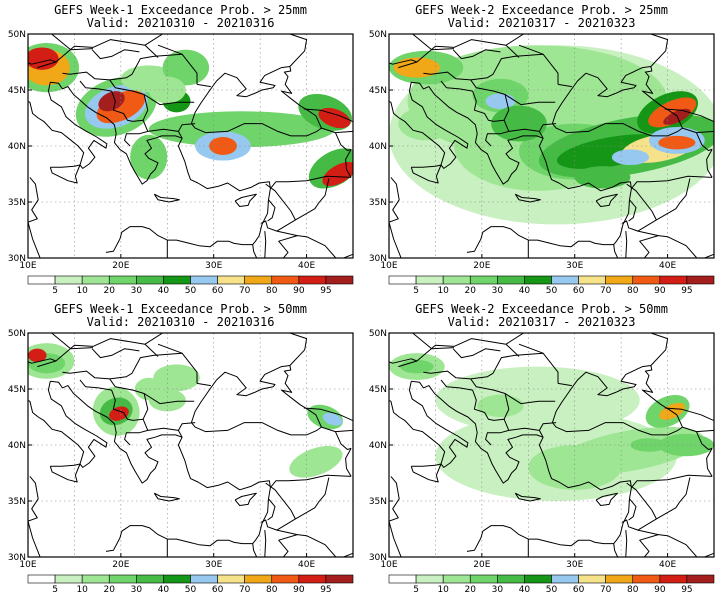 The height and width of the screenshot is (598, 722). I want to click on lat-tick-label: 45N, so click(378, 91).